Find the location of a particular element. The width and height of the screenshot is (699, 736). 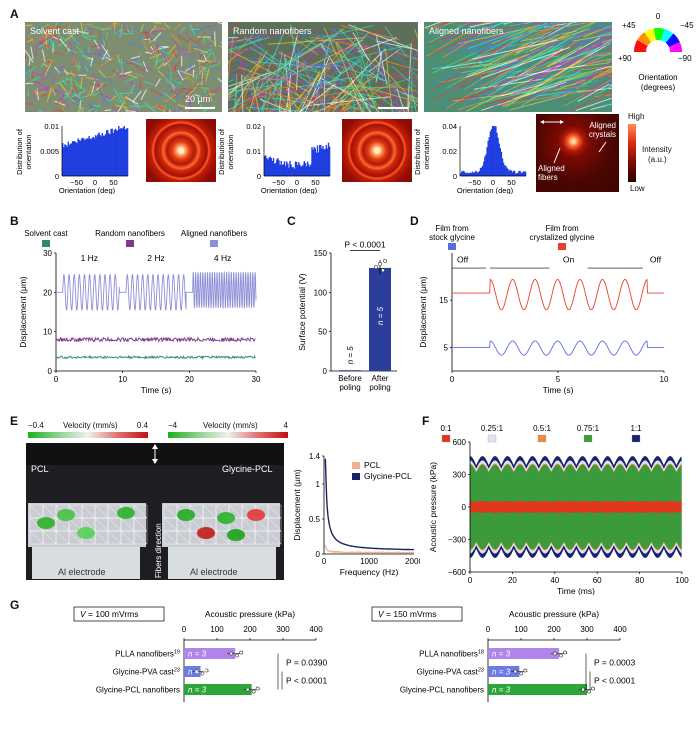

panel-label-d: D is located at coordinates (414, 221).